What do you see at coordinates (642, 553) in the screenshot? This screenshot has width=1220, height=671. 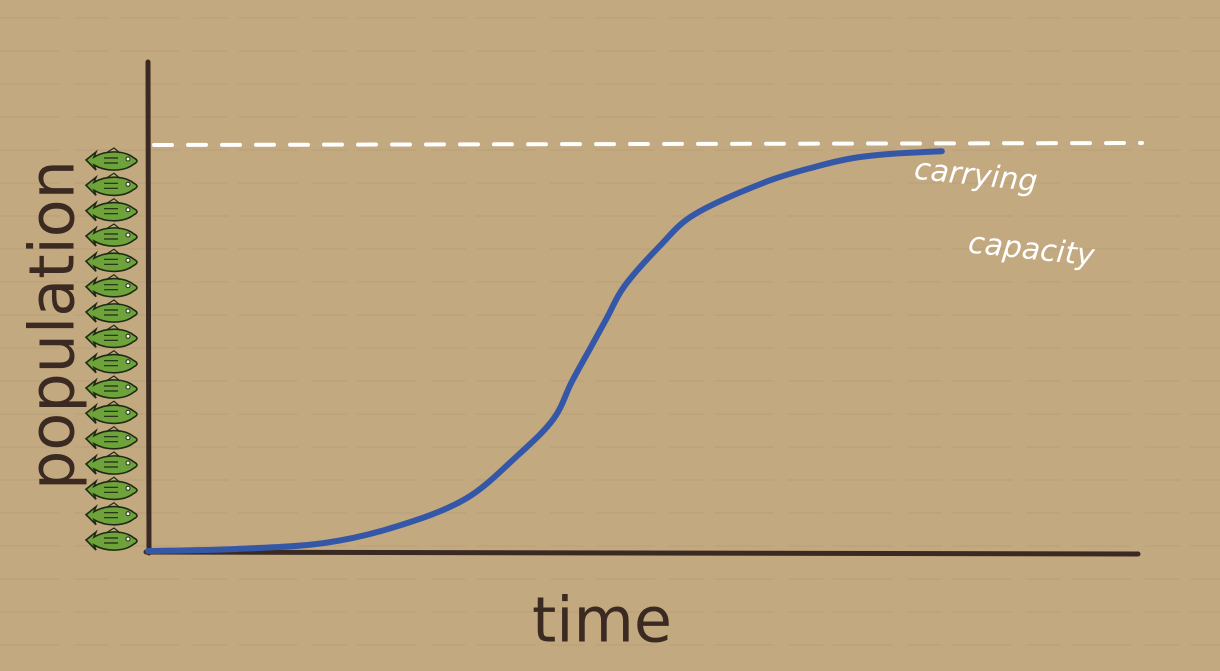 I see `x-axis-line` at bounding box center [642, 553].